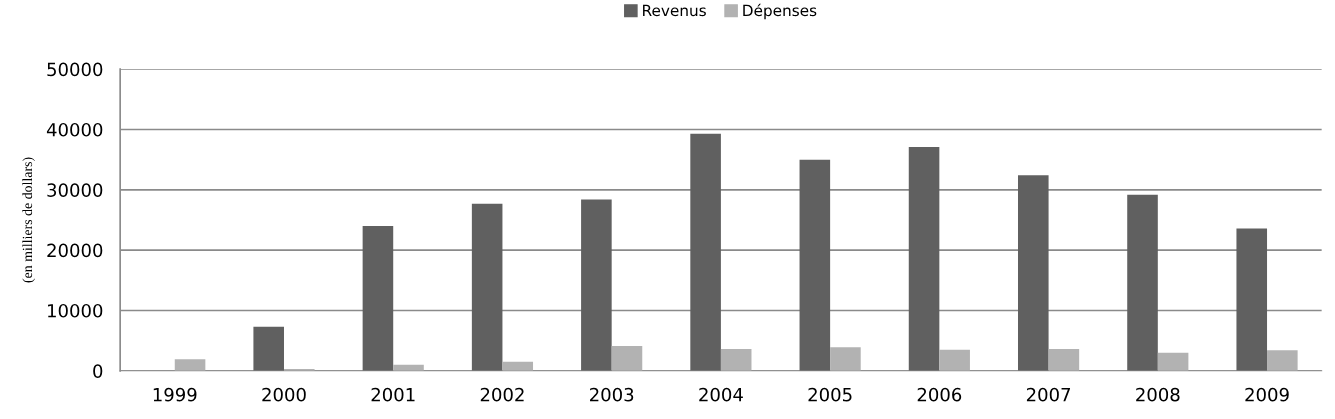 This screenshot has height=419, width=1335. Describe the element at coordinates (830, 394) in the screenshot. I see `x-tick-label: 2005` at that location.